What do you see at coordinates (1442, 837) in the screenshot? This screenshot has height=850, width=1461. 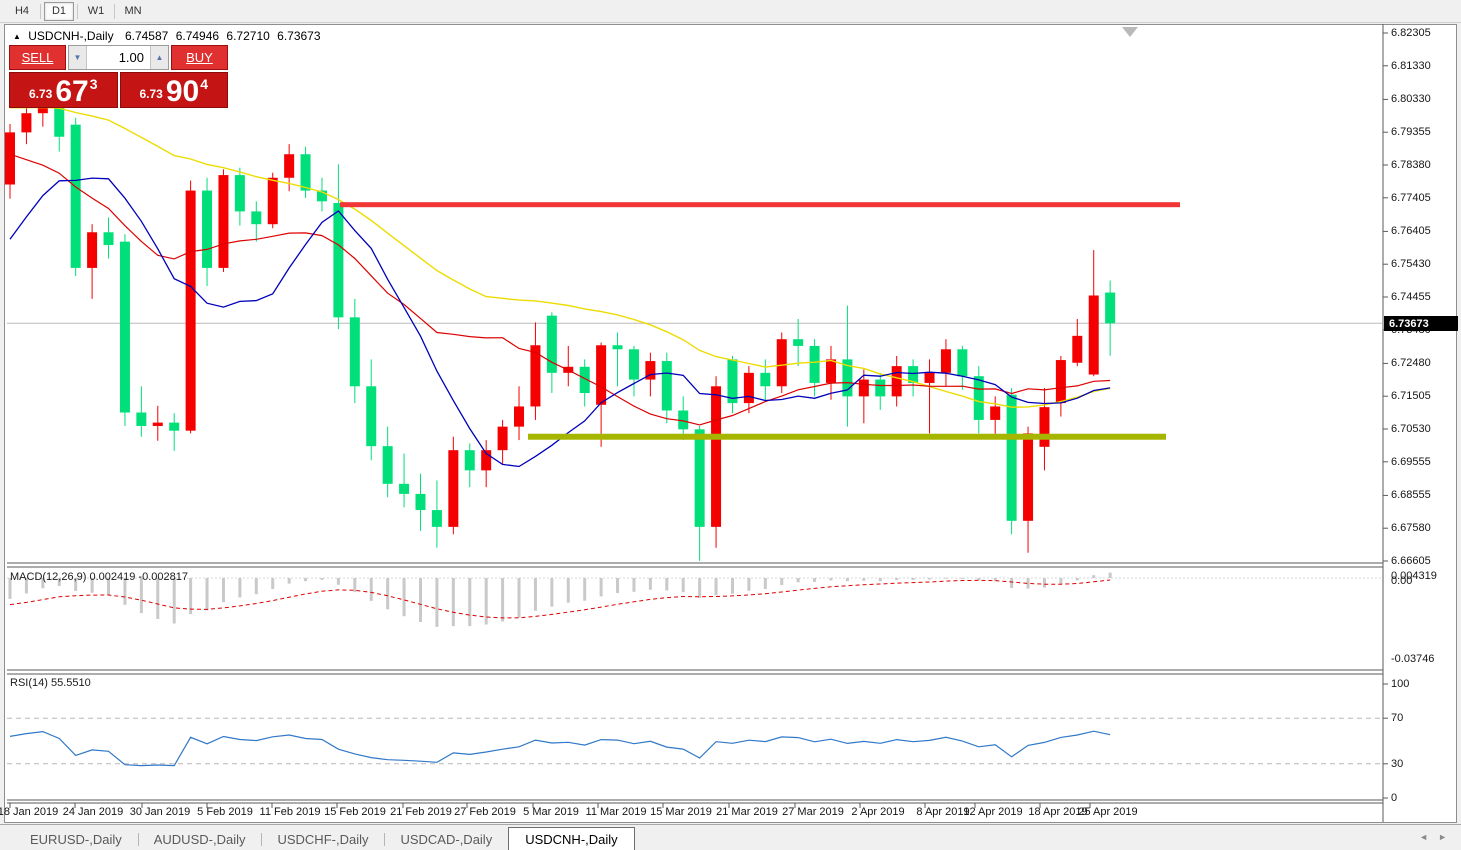 I see `tab-scroll-right-icon: ►` at bounding box center [1442, 837].